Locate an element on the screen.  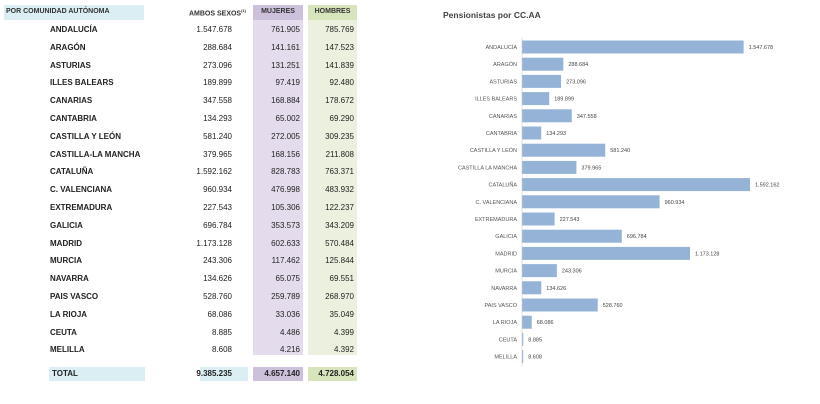
women-cell: 4.486 is located at coordinates (289, 332).